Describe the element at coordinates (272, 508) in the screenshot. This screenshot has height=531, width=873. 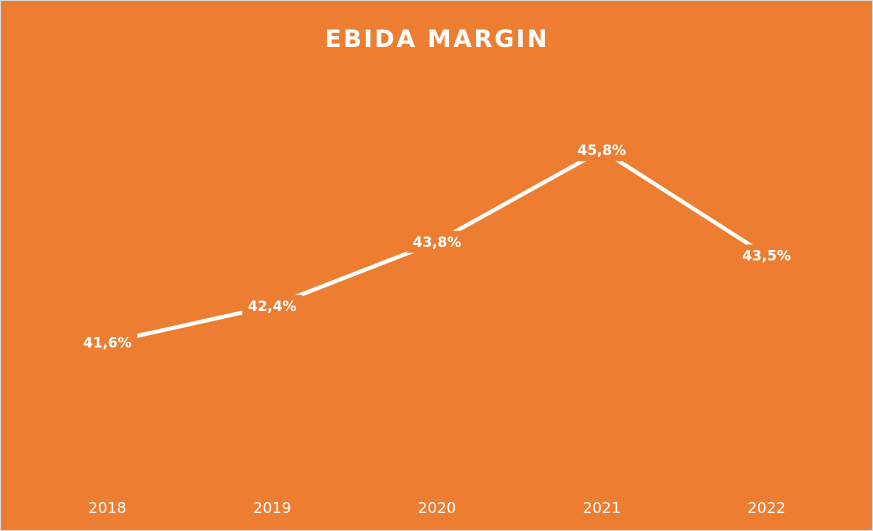
I see `x-tick-label-2019: 2019` at that location.